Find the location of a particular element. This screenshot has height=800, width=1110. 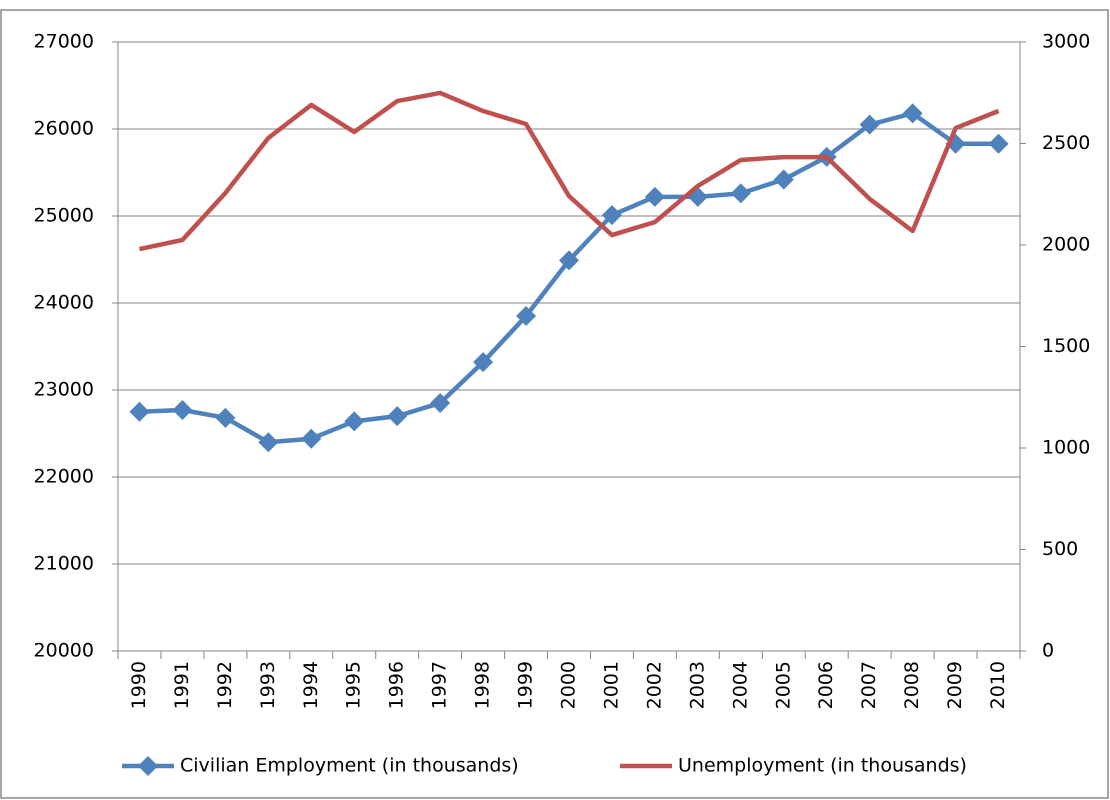

x-tick-label: 1999 is located at coordinates (526, 685).